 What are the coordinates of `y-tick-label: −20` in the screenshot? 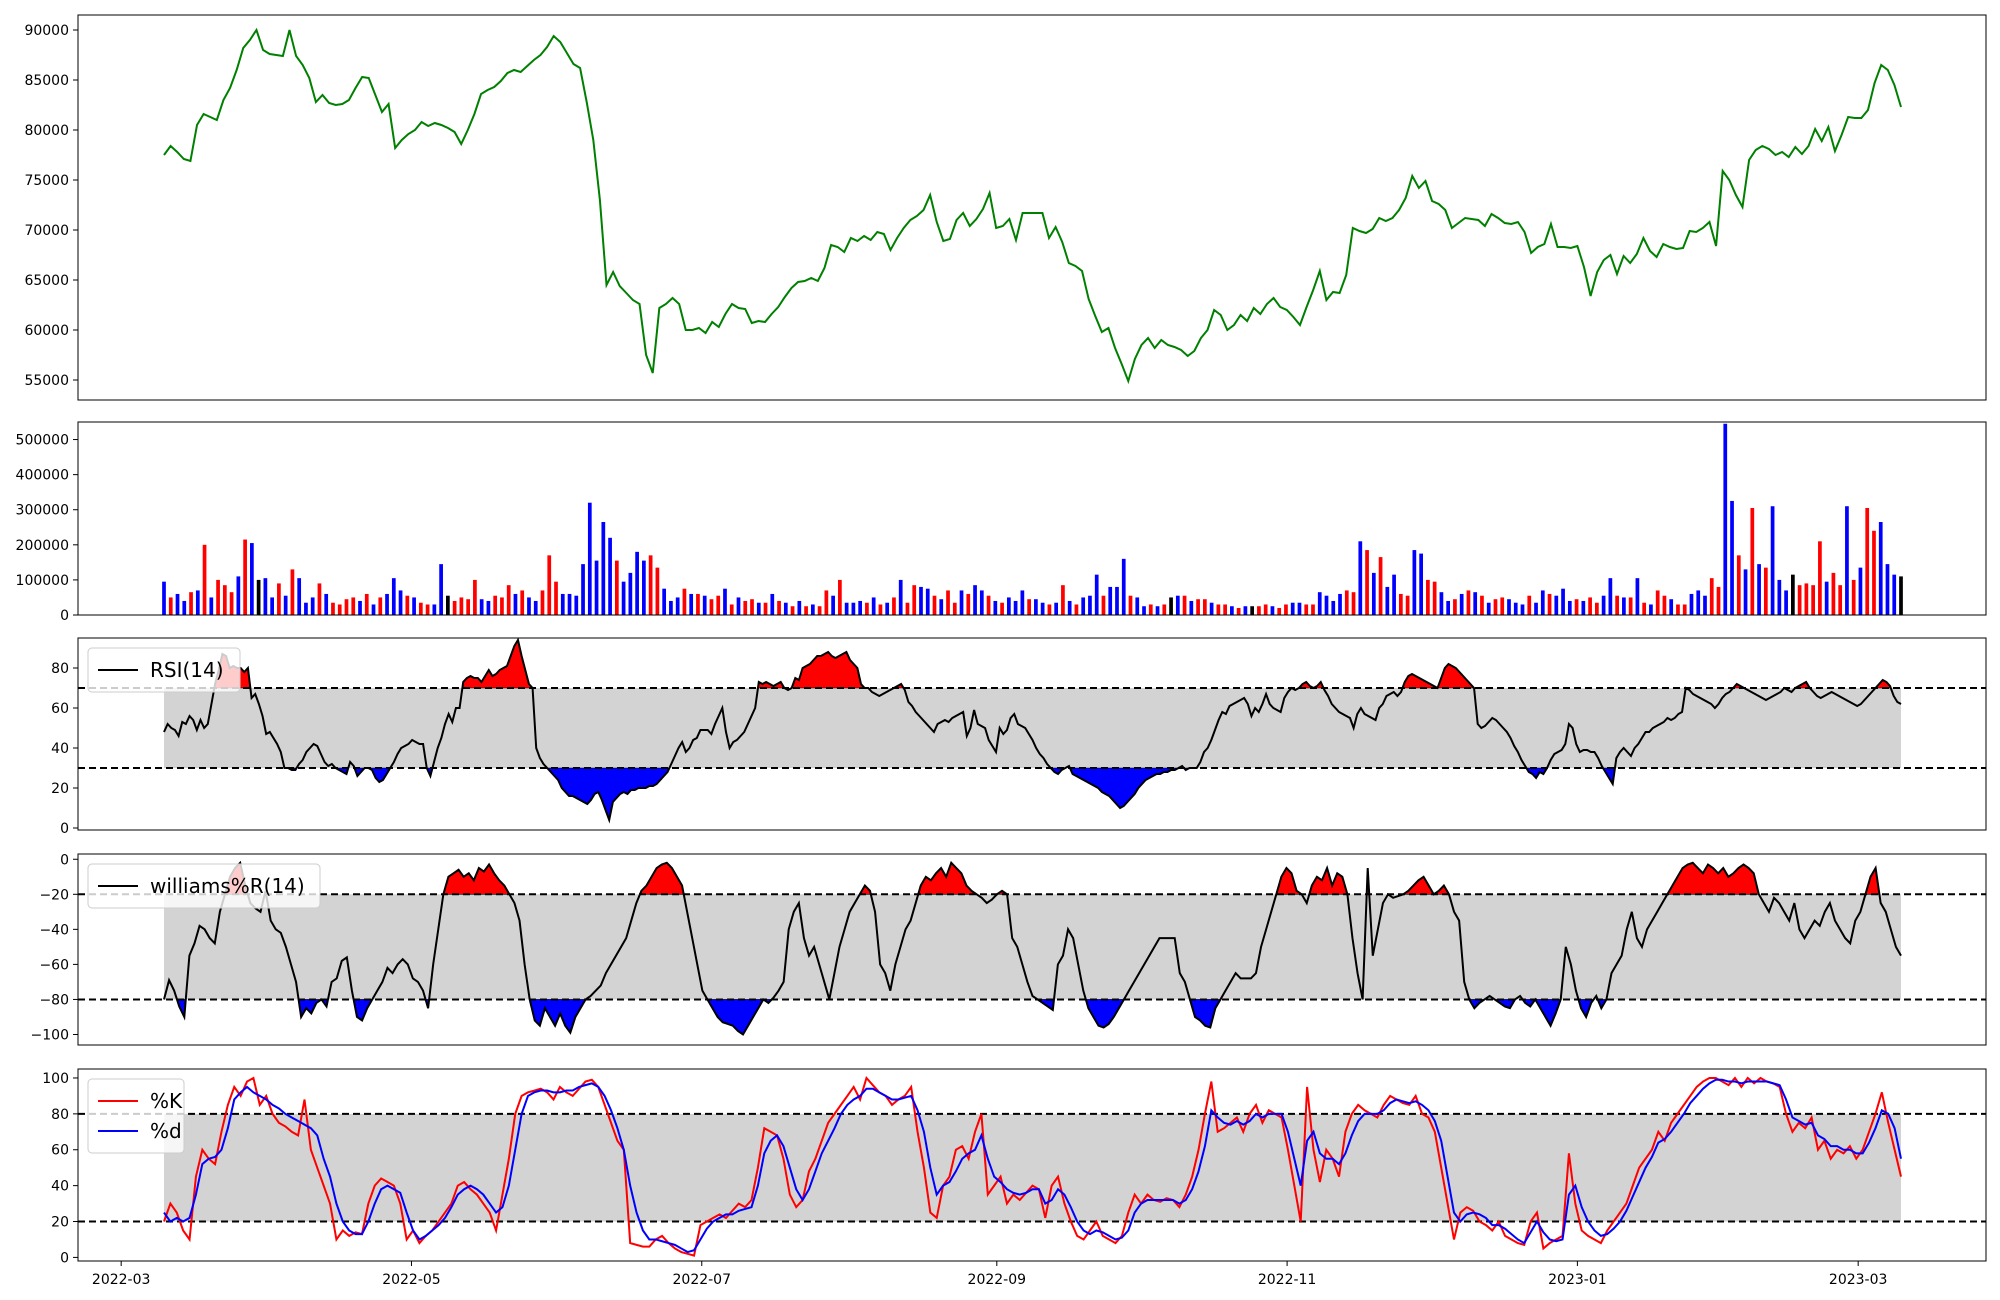 It's located at (54, 895).